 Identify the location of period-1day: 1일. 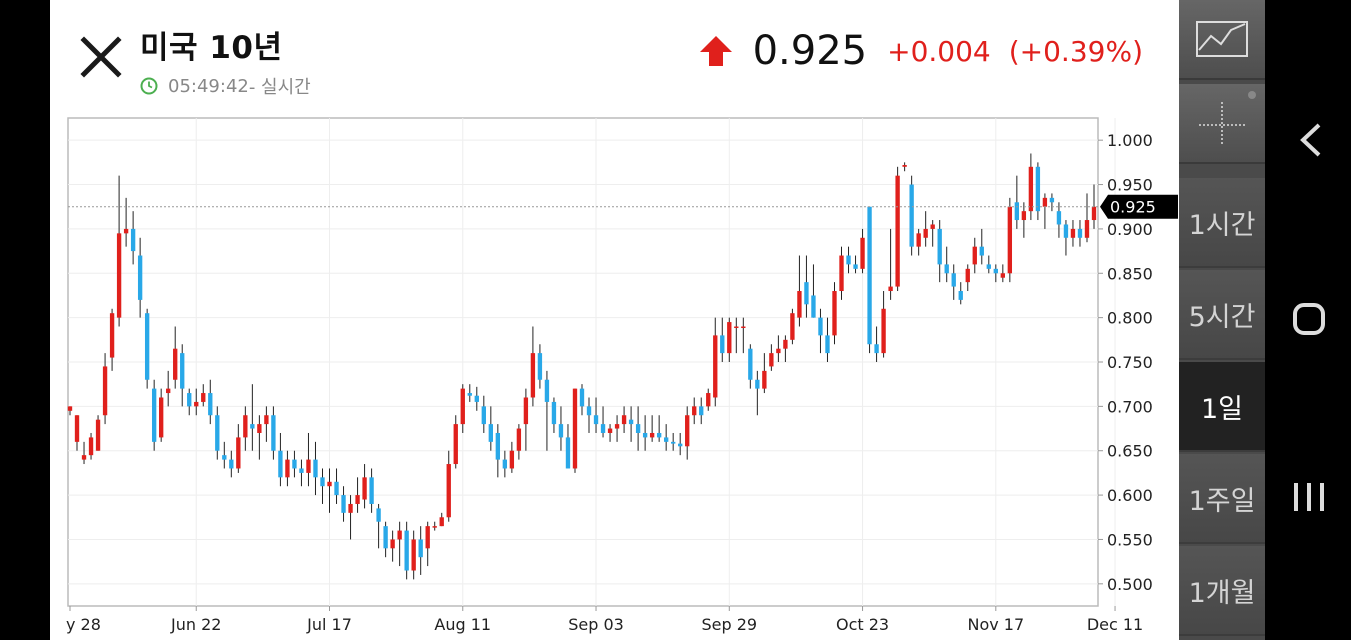
(1222, 407).